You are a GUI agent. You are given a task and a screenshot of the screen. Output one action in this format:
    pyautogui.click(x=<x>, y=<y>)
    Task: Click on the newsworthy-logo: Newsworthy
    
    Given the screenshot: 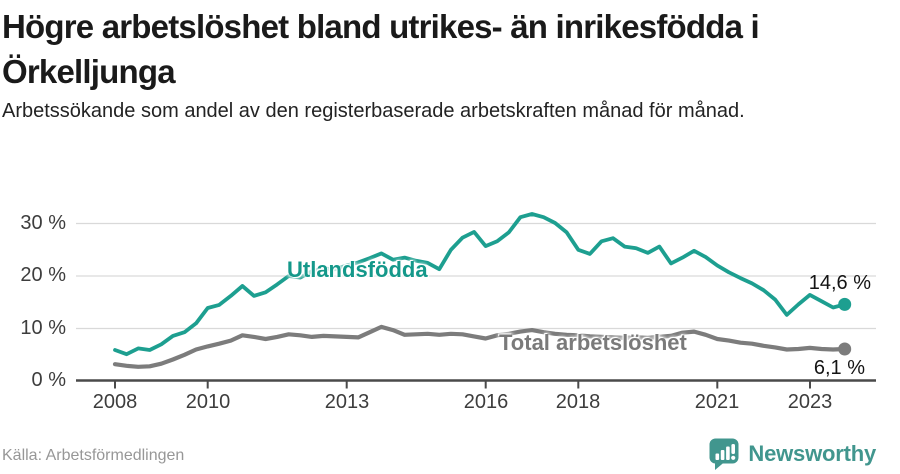 What is the action you would take?
    pyautogui.click(x=792, y=454)
    